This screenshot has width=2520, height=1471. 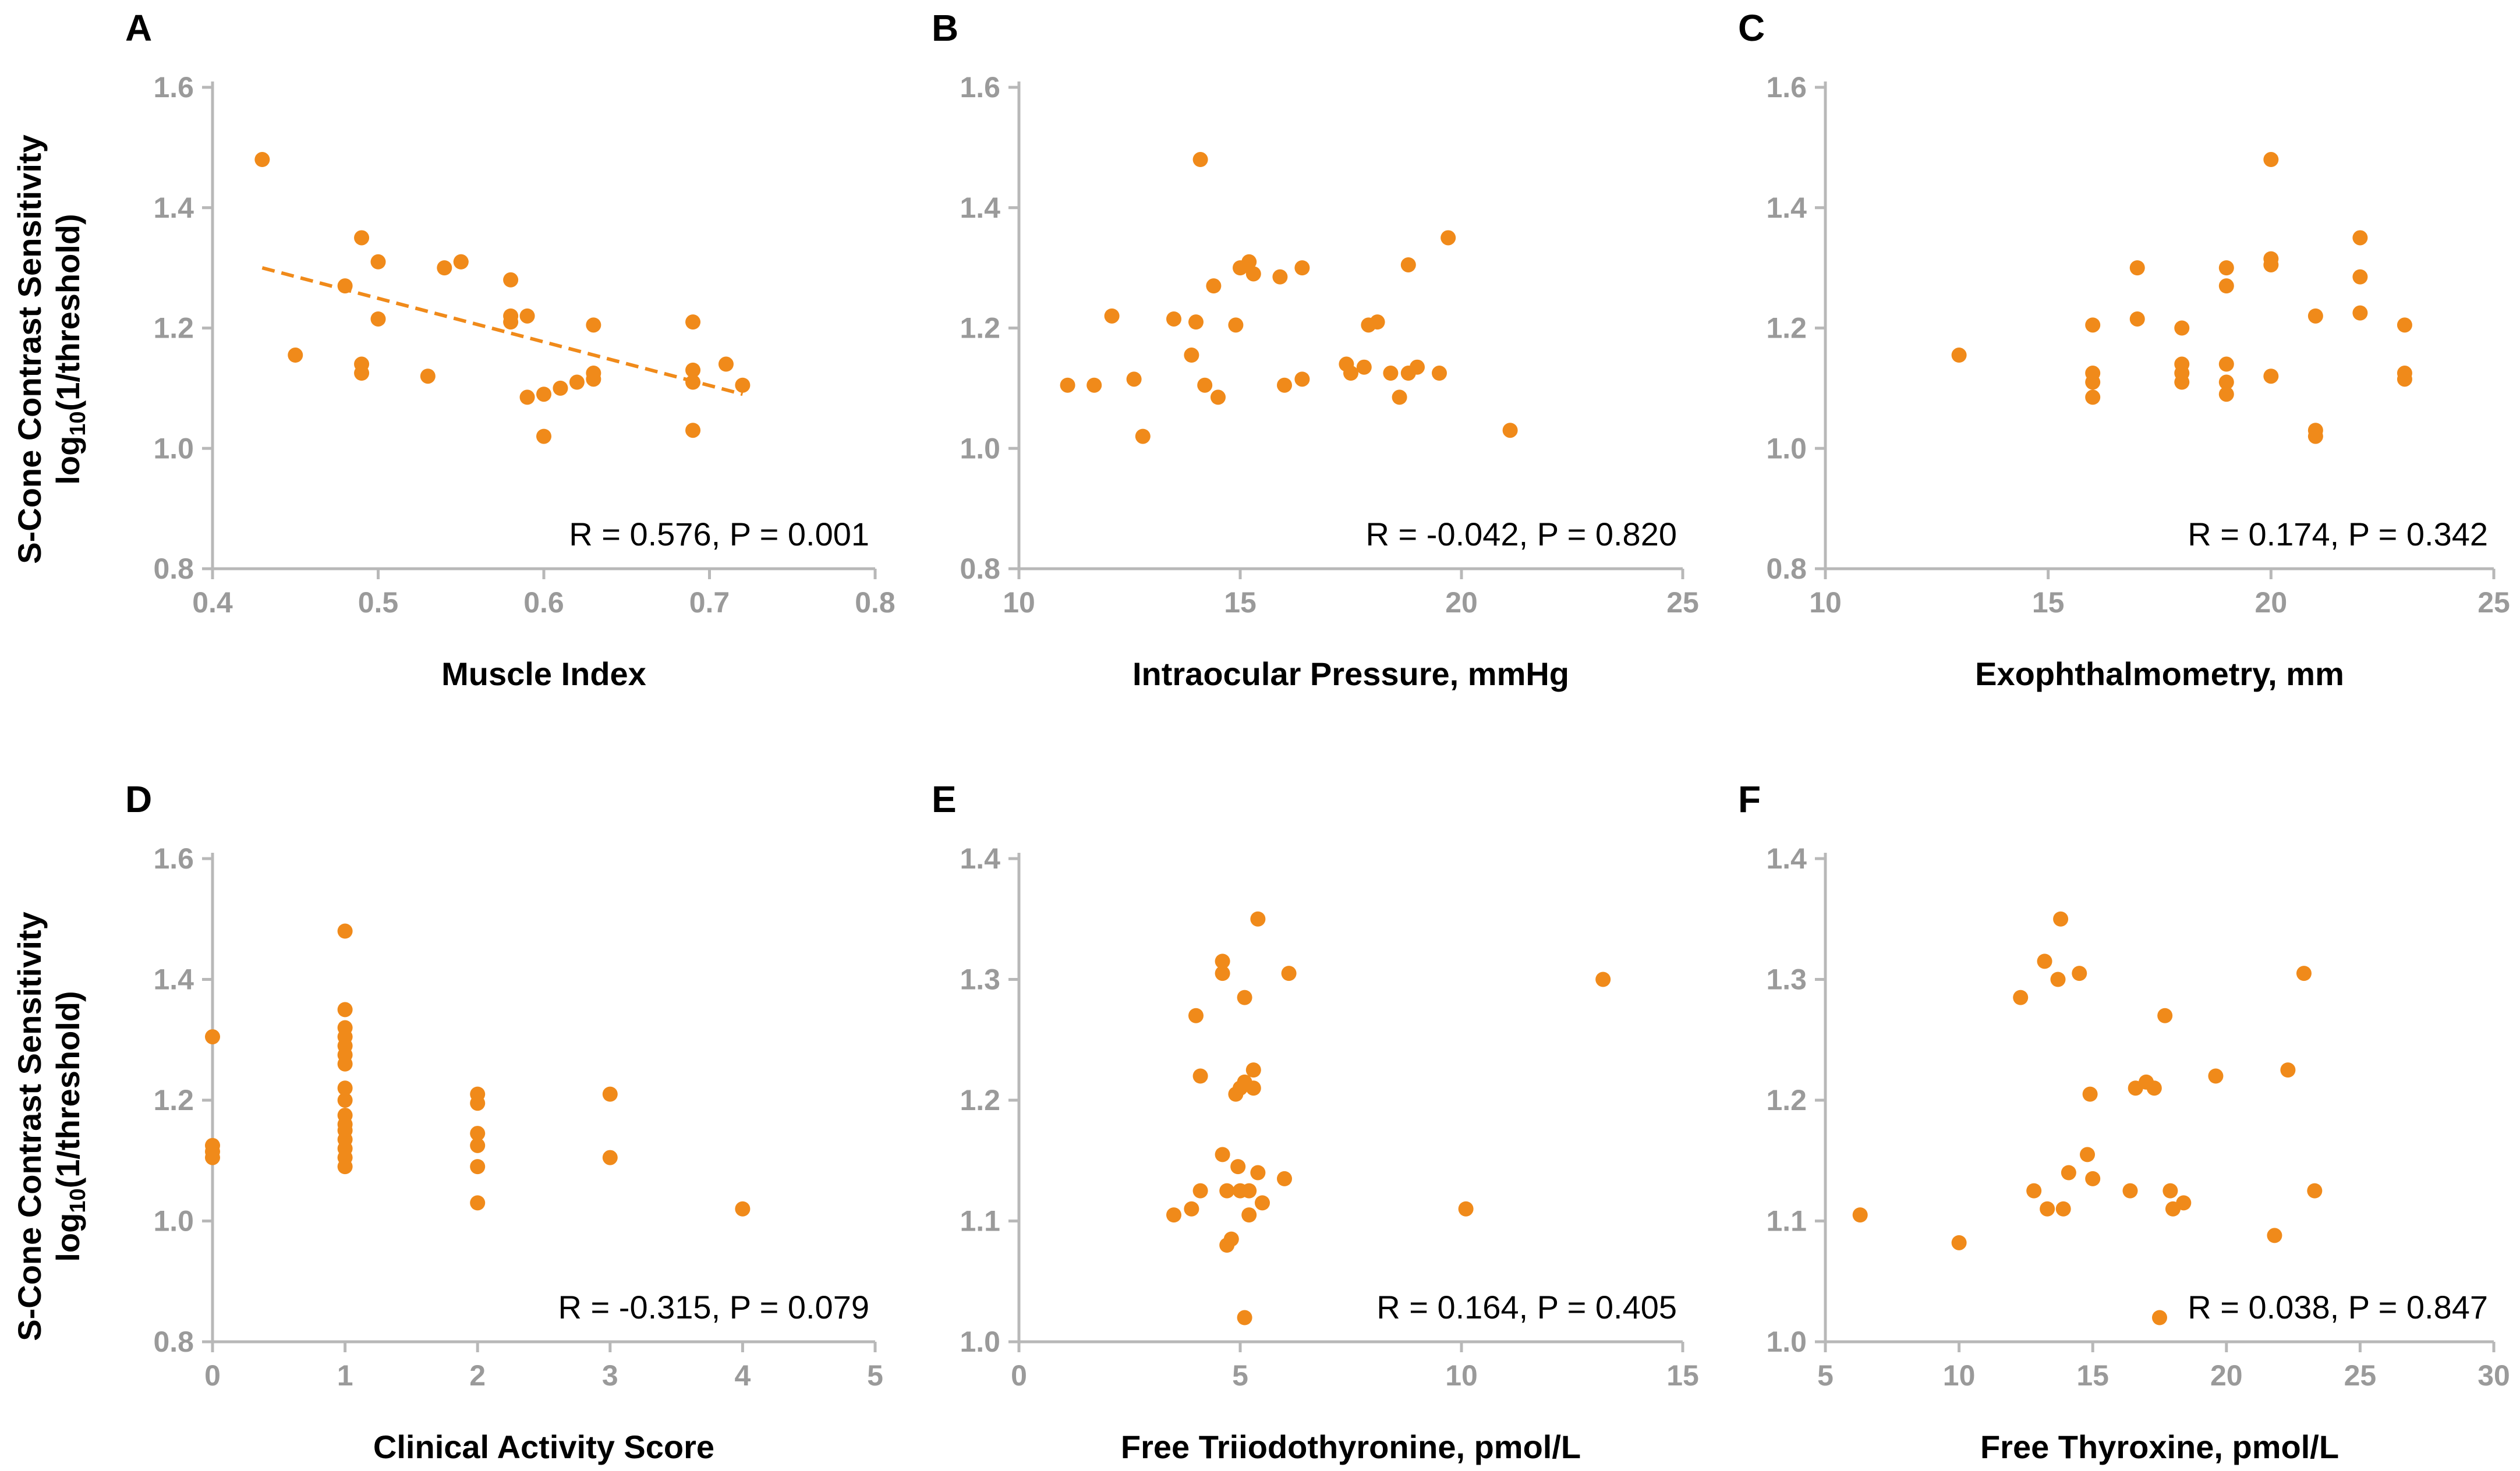 I want to click on stats-annotation: R = -0.315, P = 0.079, so click(x=713, y=1307).